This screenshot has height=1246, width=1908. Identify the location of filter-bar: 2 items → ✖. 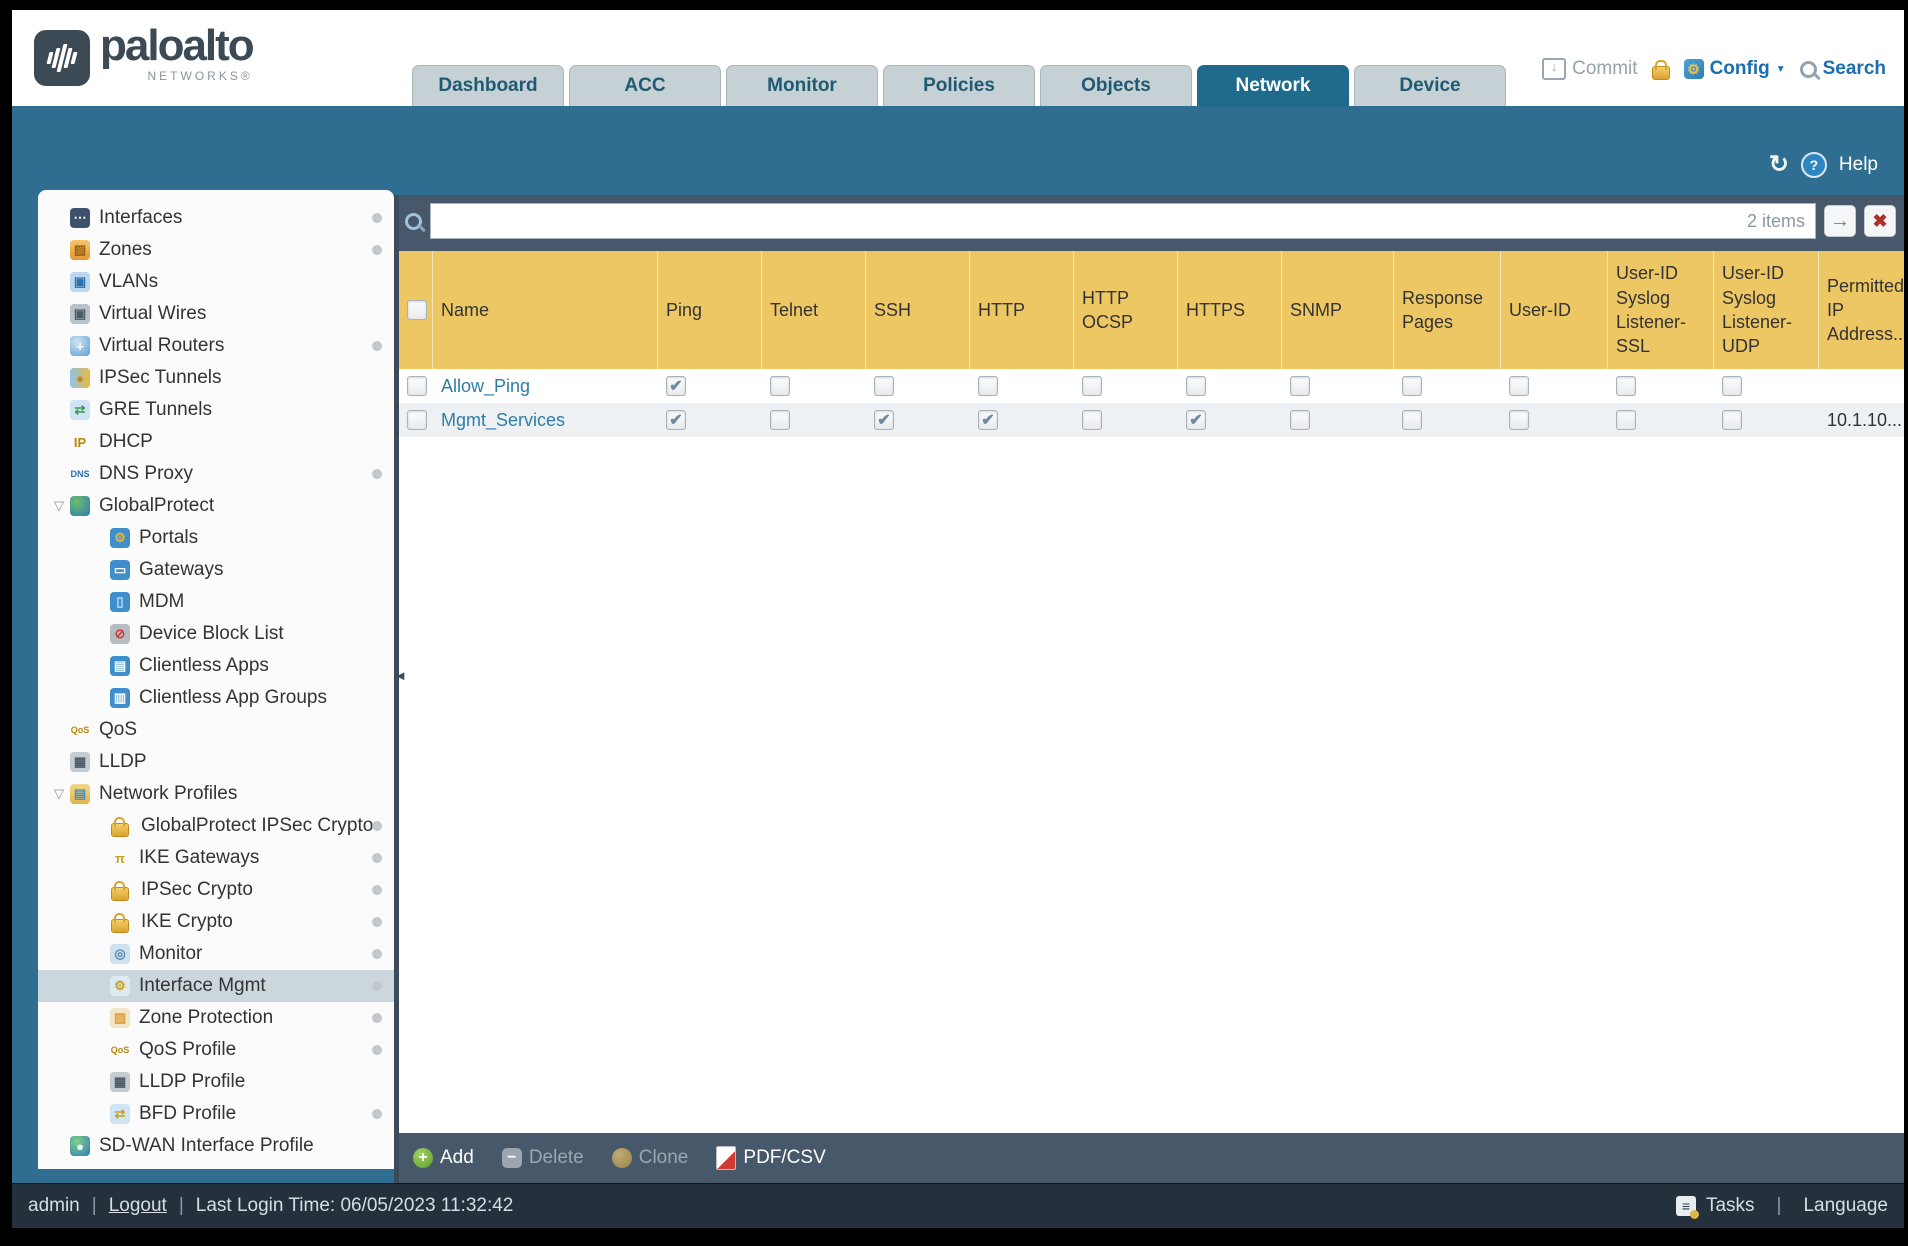
(1151, 223).